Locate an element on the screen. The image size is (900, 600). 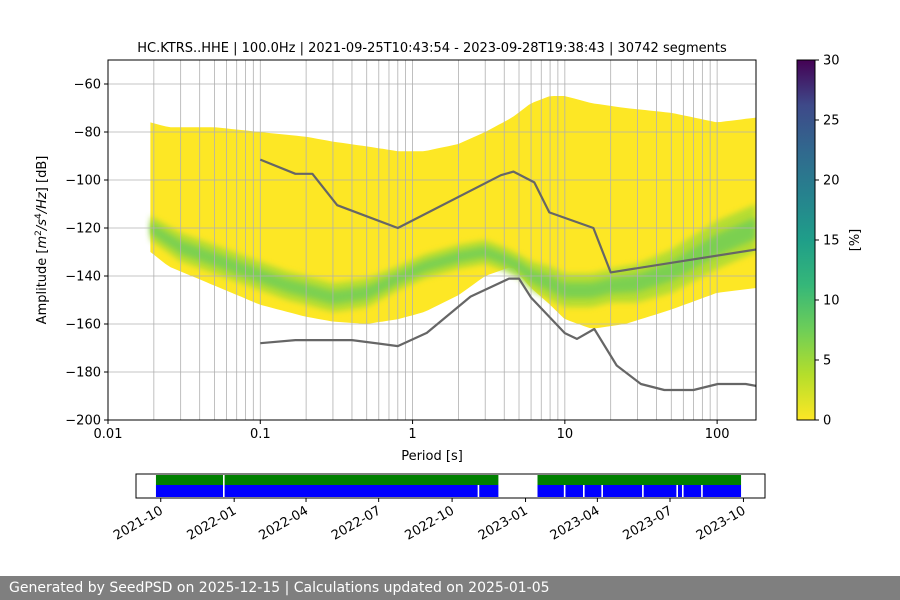
colorbar-label: [%] is located at coordinates (855, 240).